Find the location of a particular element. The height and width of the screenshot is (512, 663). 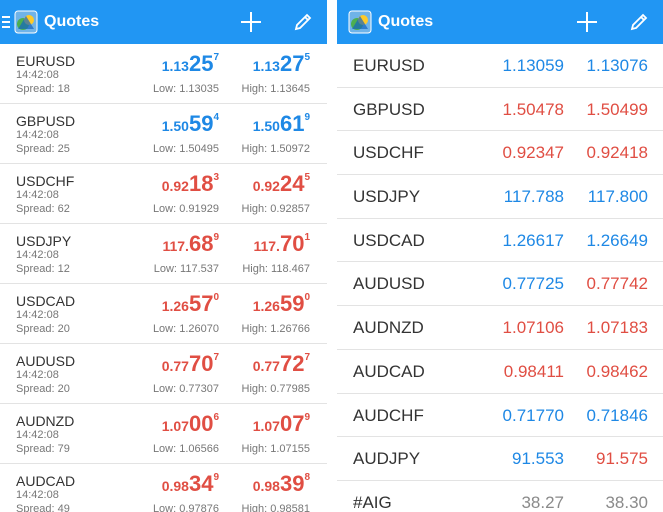

quote-row: AUDUSD 0.77725 0.77742 is located at coordinates (500, 284).